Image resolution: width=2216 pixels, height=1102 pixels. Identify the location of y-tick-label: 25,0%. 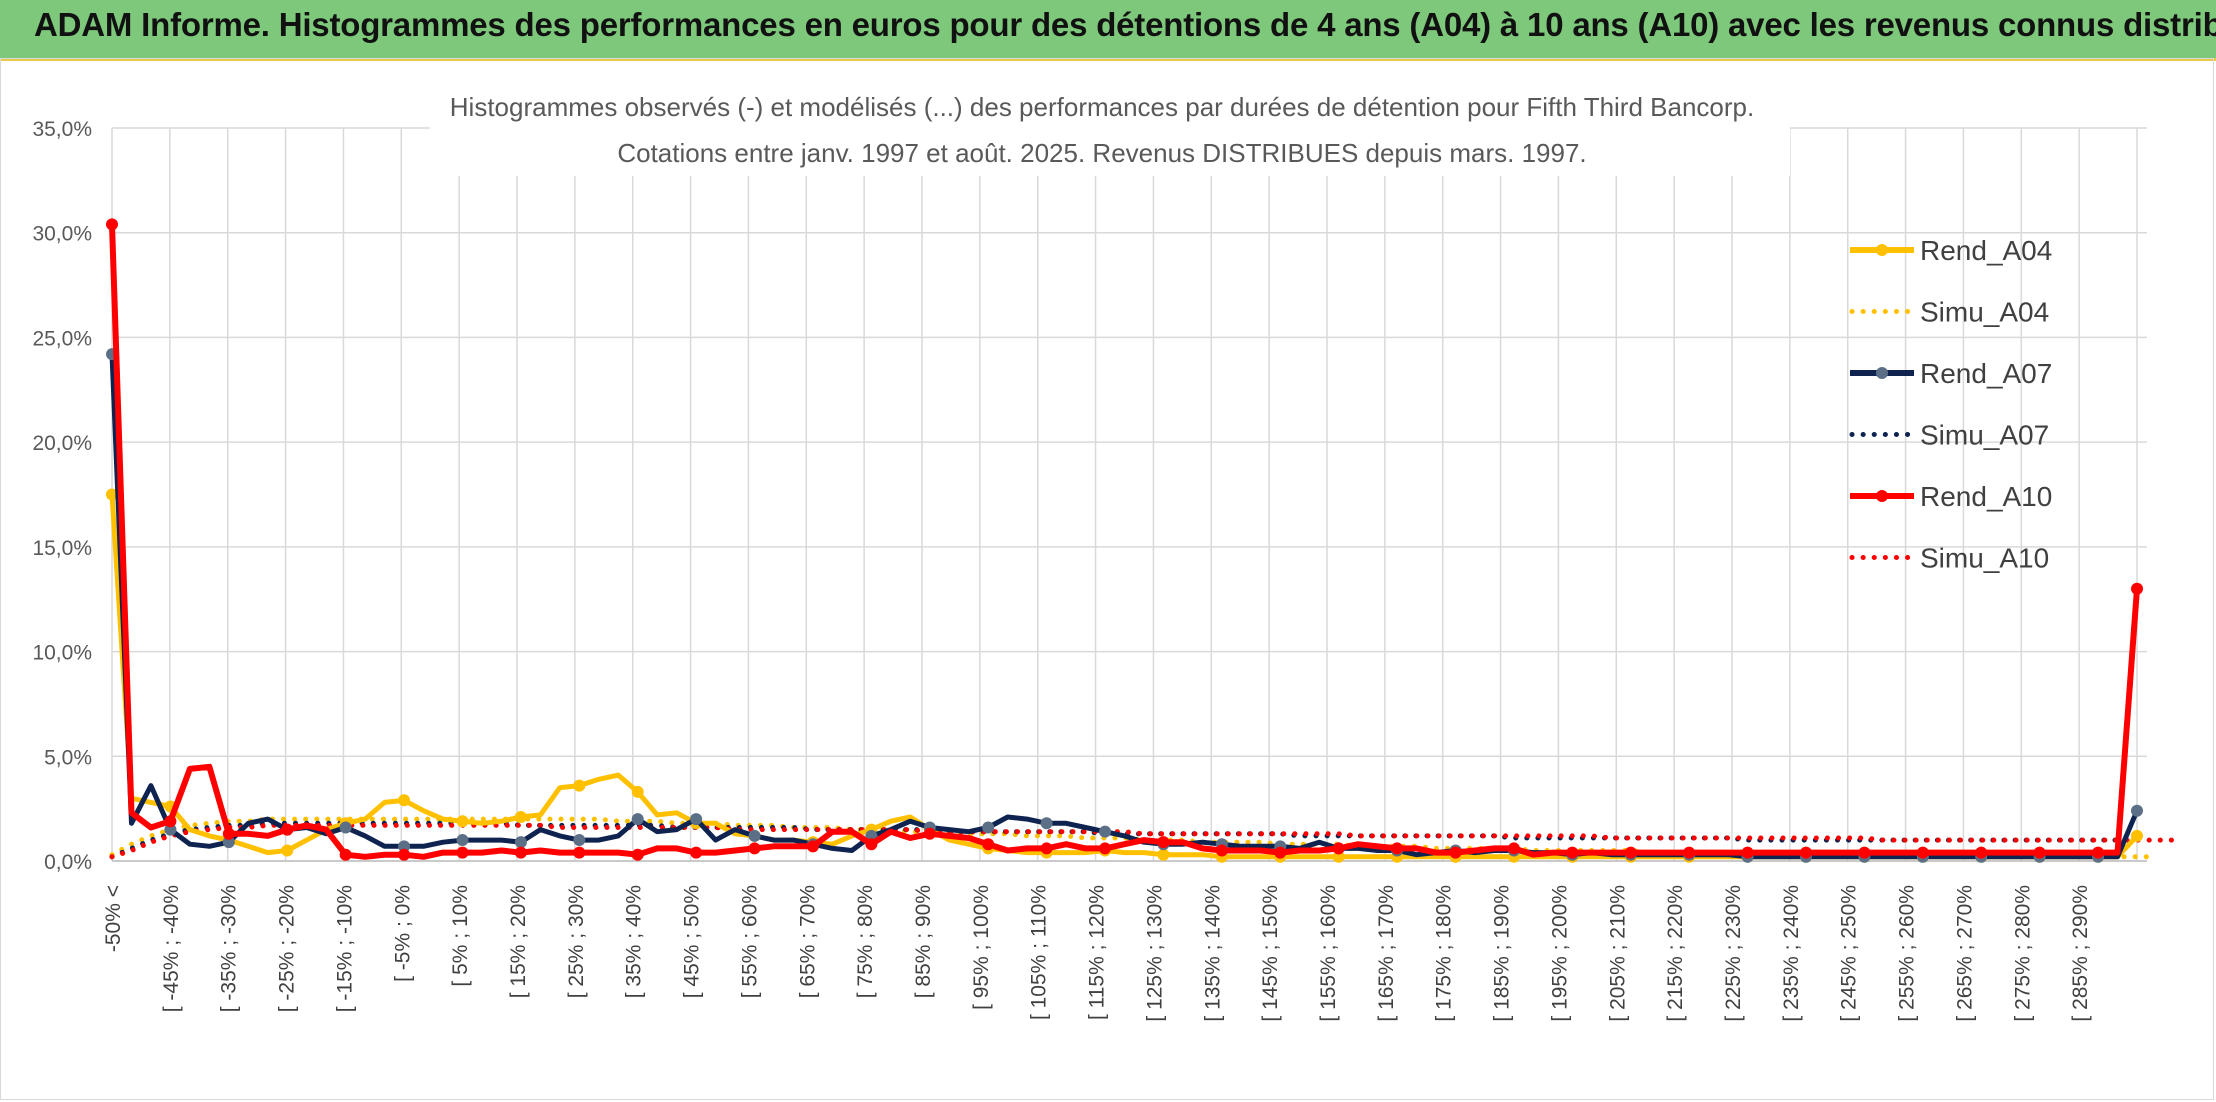
(62, 338).